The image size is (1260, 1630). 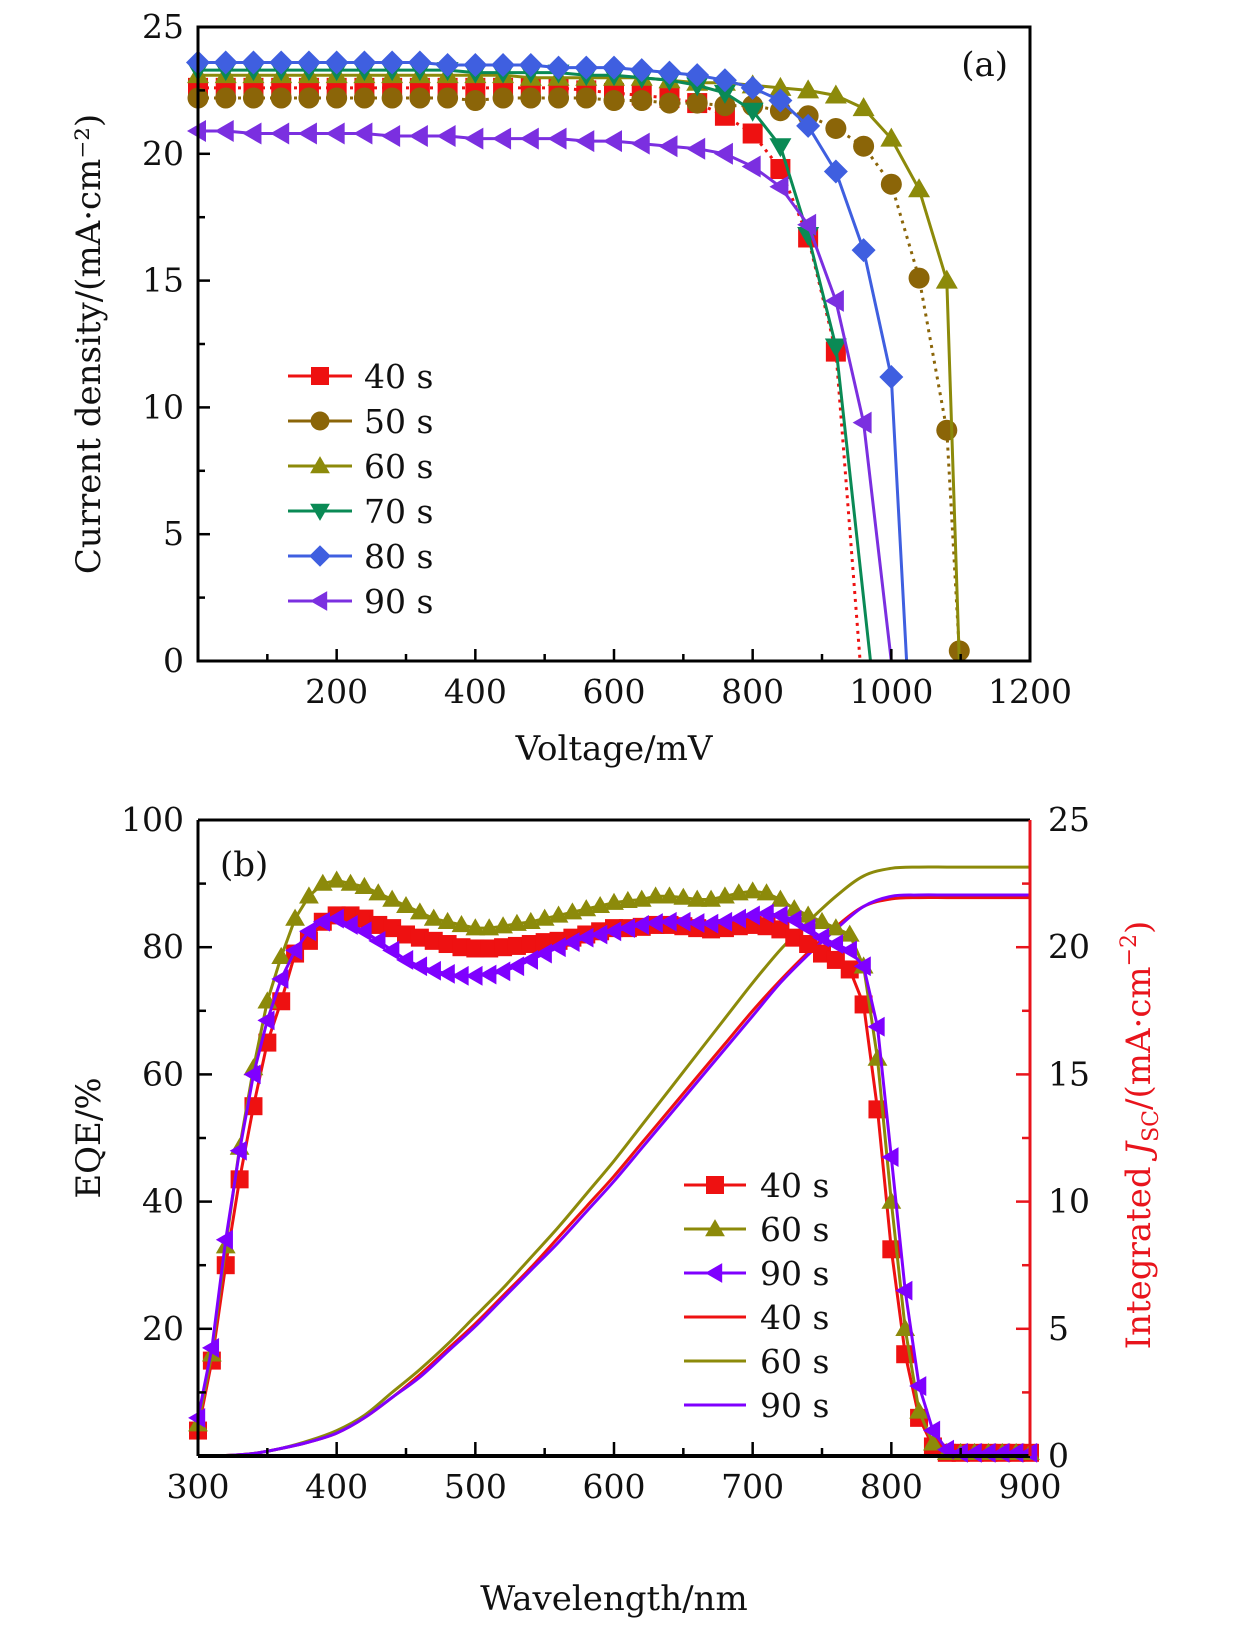 What do you see at coordinates (163, 280) in the screenshot?
I see `y-tick-label: 15` at bounding box center [163, 280].